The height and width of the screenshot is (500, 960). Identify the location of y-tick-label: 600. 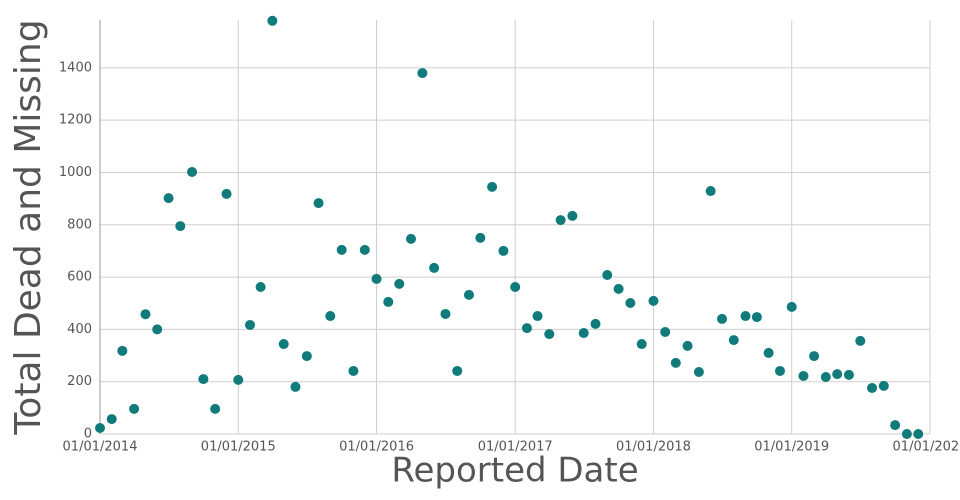
(79, 277).